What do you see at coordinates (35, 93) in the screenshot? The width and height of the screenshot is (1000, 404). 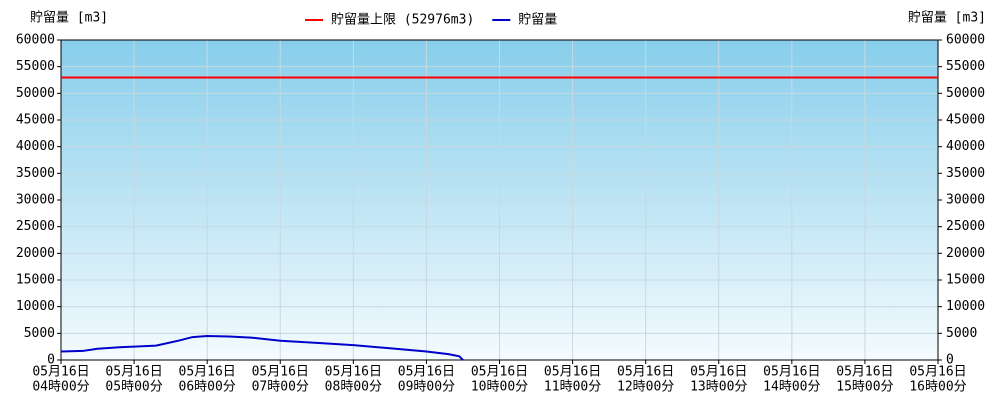 I see `y-tick-label: 50000` at bounding box center [35, 93].